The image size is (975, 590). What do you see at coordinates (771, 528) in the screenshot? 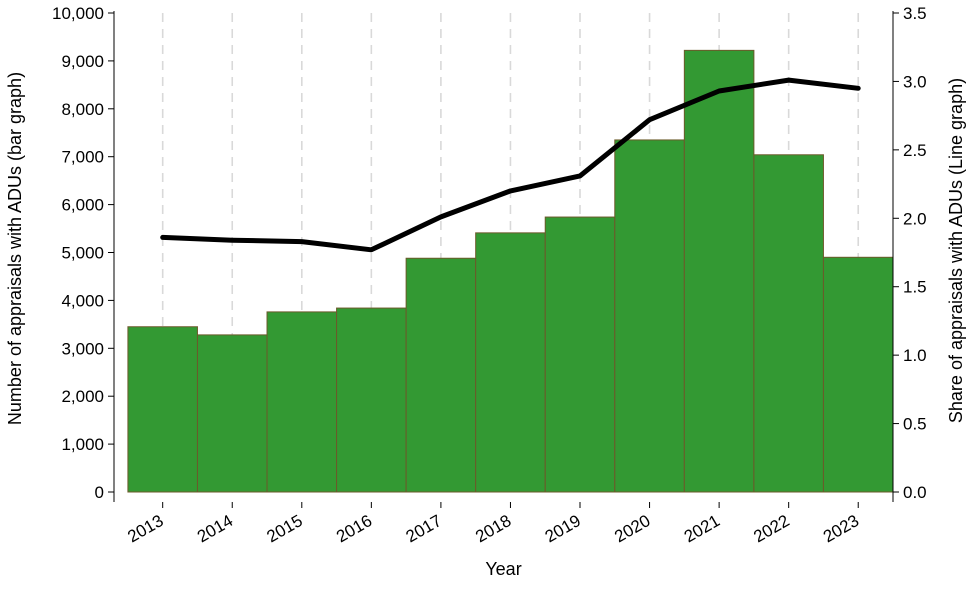
I see `x-tick-label-2022: 2022` at bounding box center [771, 528].